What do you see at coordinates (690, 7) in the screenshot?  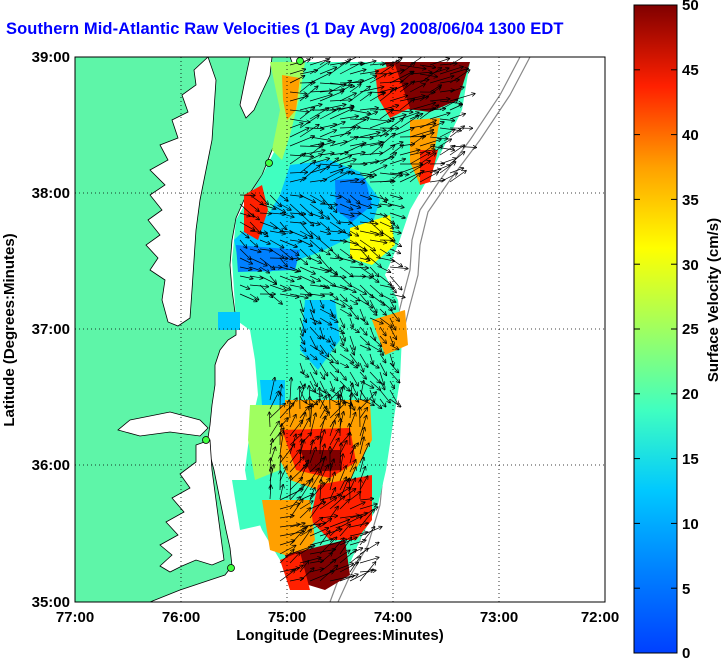 I see `colorbar-tick-label: 50` at bounding box center [690, 7].